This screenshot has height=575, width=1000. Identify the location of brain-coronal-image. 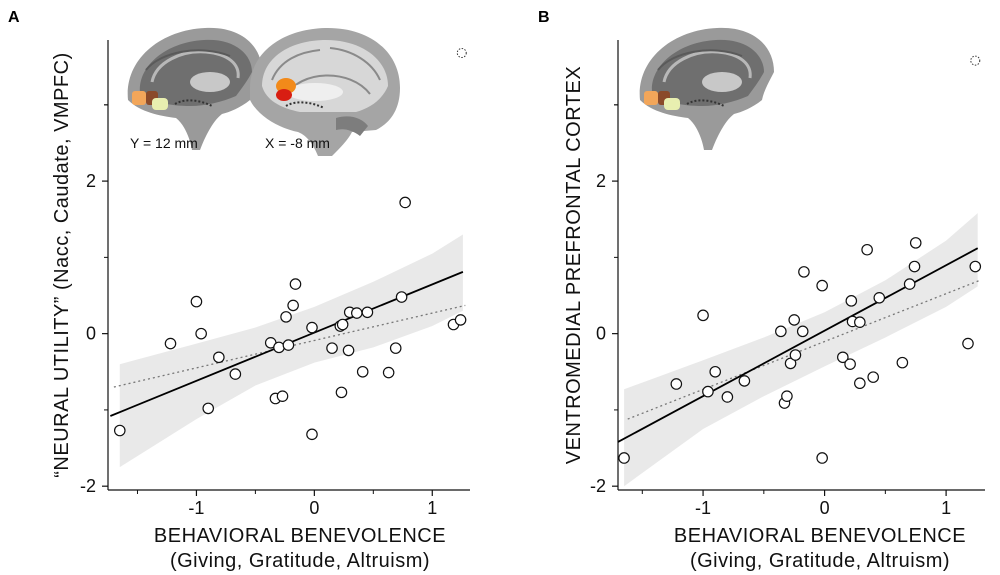
(194, 89).